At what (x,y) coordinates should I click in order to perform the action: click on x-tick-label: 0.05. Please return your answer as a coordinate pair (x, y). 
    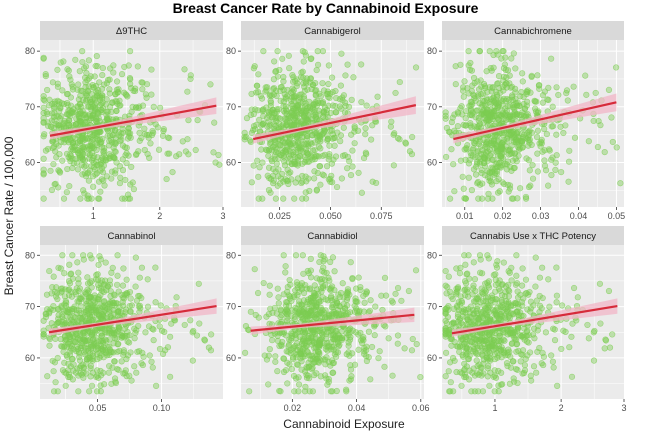
    Looking at the image, I should click on (617, 216).